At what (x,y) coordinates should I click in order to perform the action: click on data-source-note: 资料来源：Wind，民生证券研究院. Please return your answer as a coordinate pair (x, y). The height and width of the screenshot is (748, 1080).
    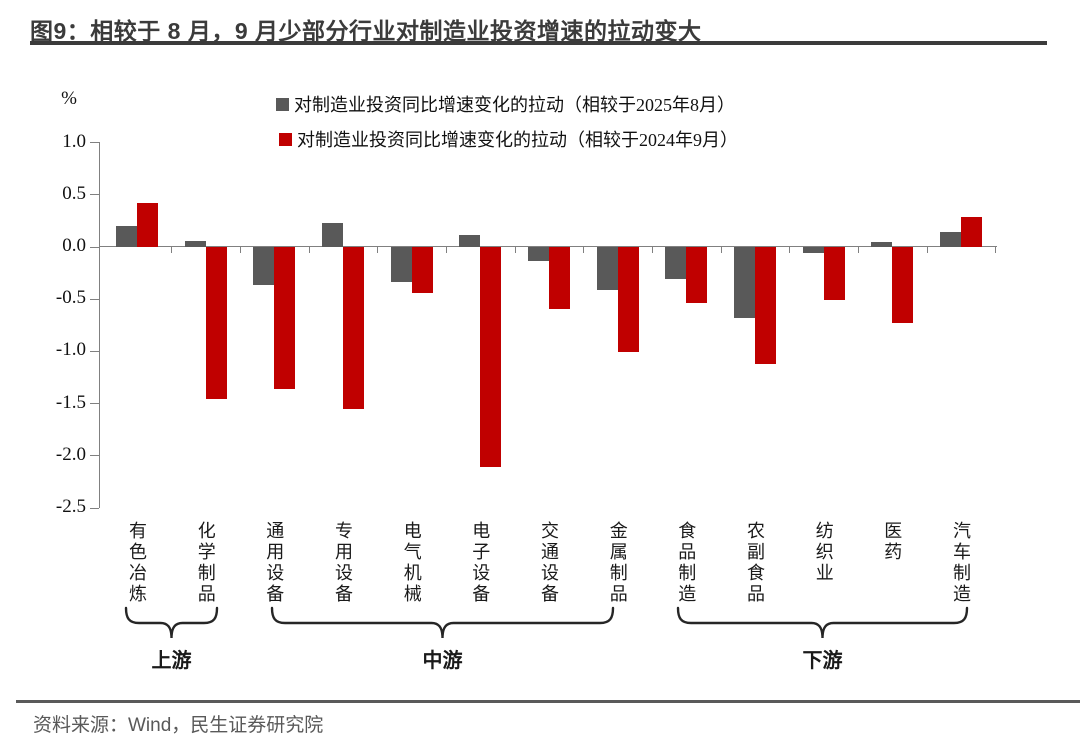
    Looking at the image, I should click on (178, 725).